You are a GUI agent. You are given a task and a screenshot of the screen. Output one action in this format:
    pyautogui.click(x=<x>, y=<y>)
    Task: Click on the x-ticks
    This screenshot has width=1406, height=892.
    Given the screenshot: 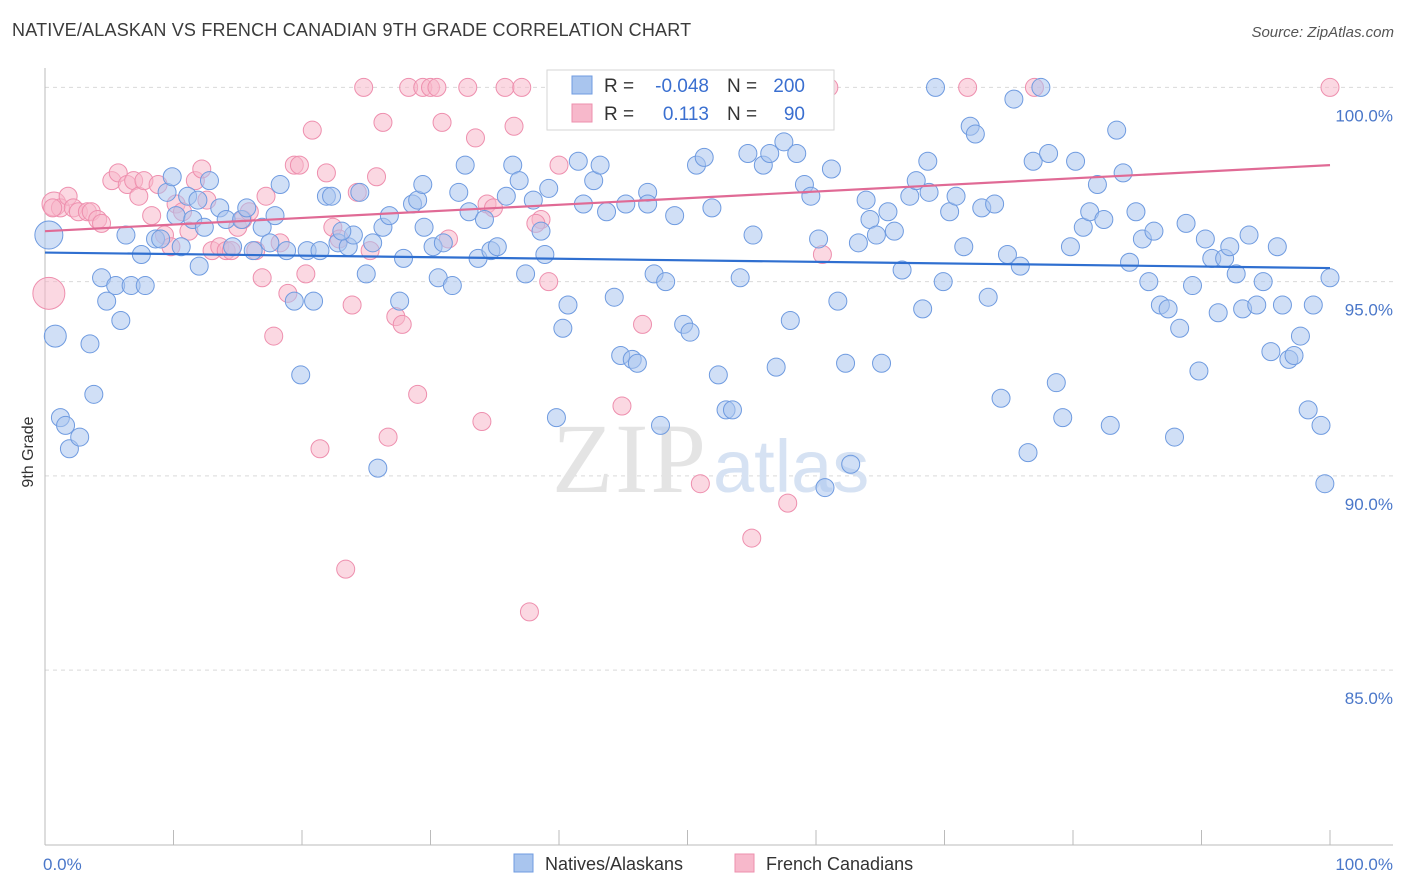 What is the action you would take?
    pyautogui.click(x=687, y=837)
    